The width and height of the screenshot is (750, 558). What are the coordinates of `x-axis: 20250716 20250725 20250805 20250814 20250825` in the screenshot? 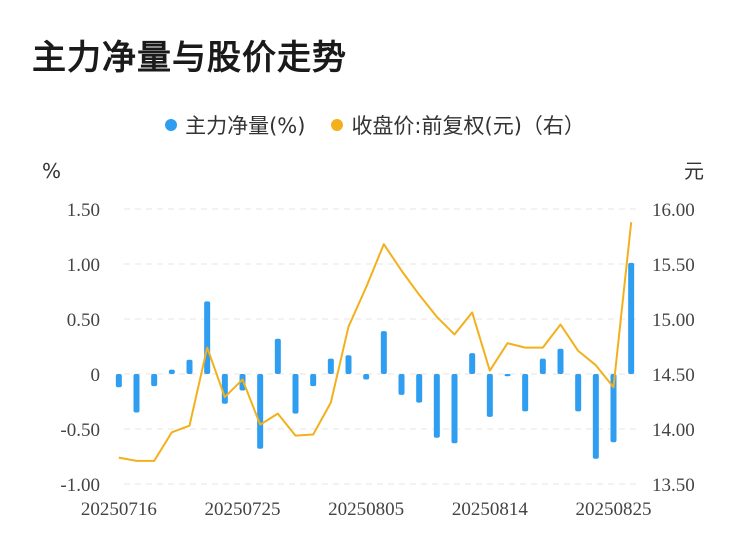 It's located at (366, 509).